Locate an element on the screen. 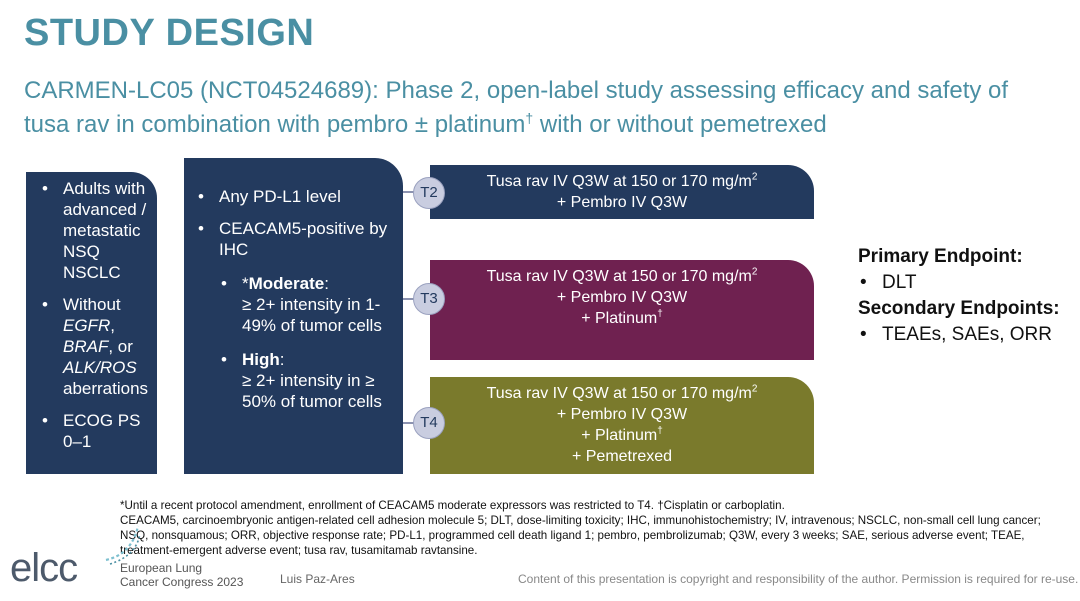 The width and height of the screenshot is (1080, 601). dagger-mark: † is located at coordinates (529, 118).